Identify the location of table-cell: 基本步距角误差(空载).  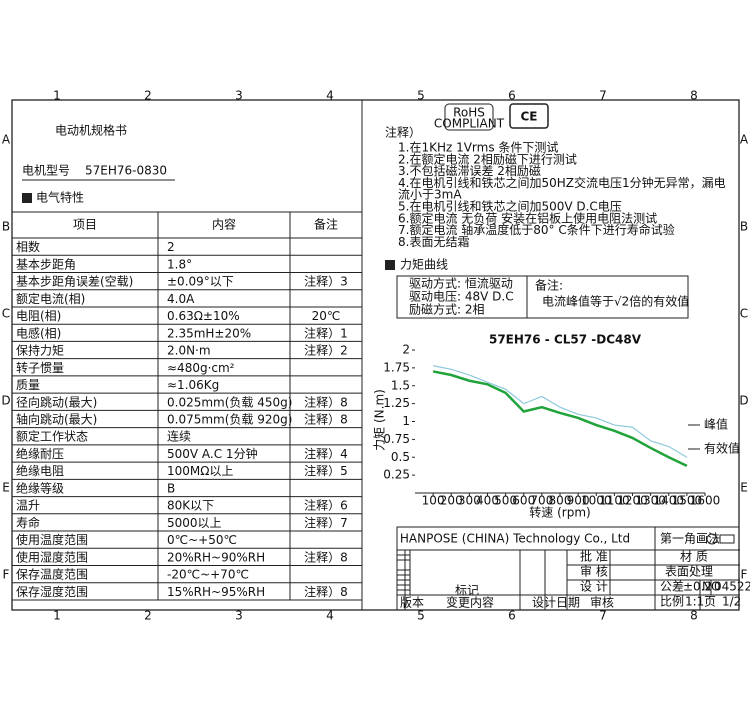
(74, 282).